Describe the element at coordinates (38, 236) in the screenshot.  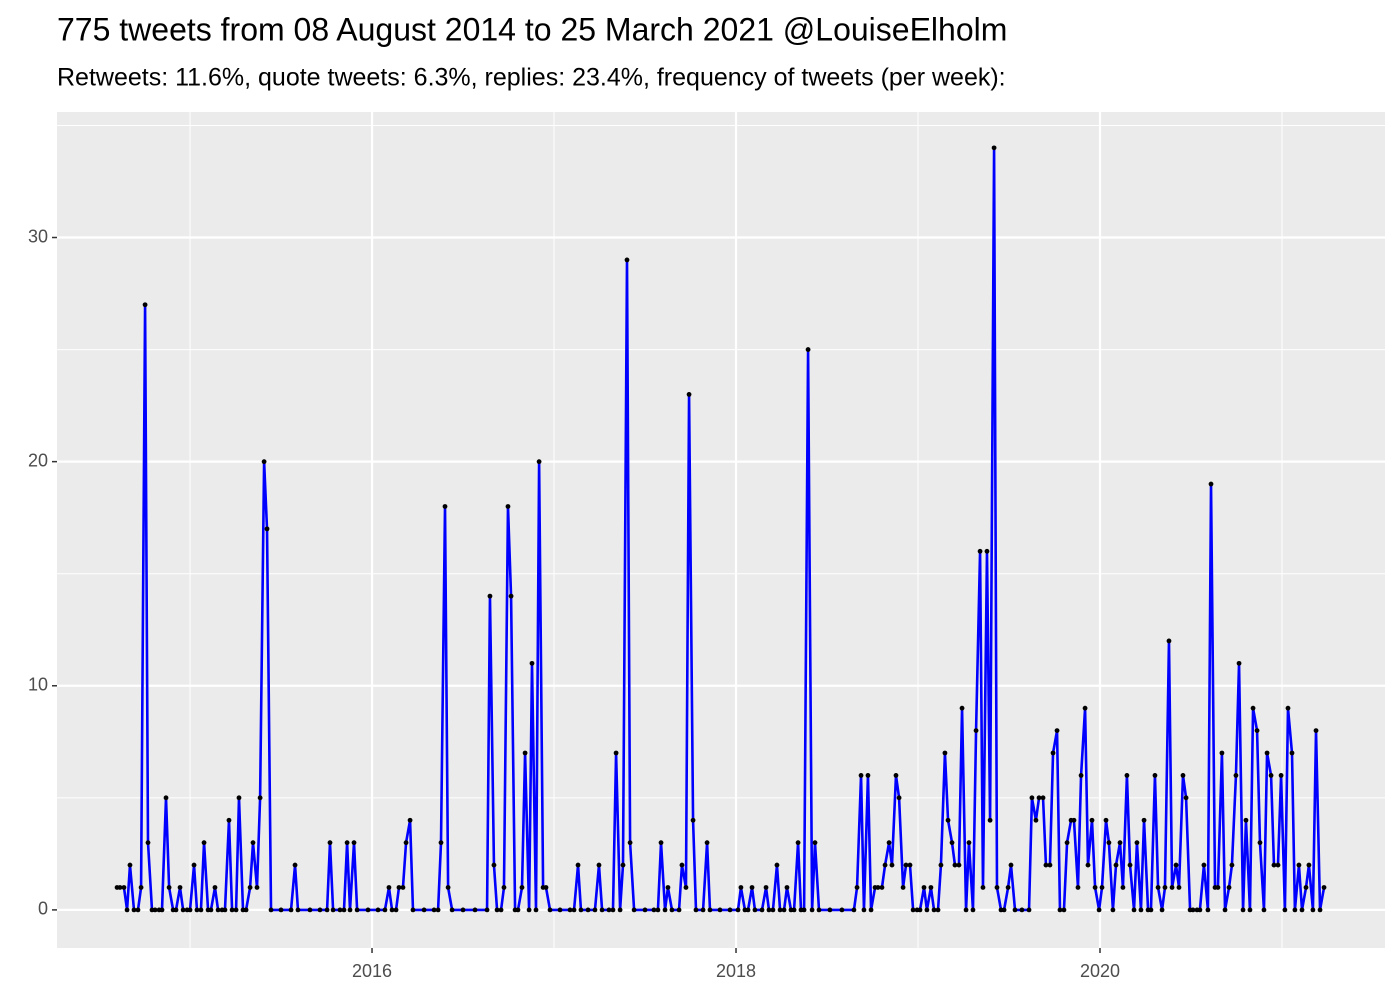
I see `y-tick-label: 30` at that location.